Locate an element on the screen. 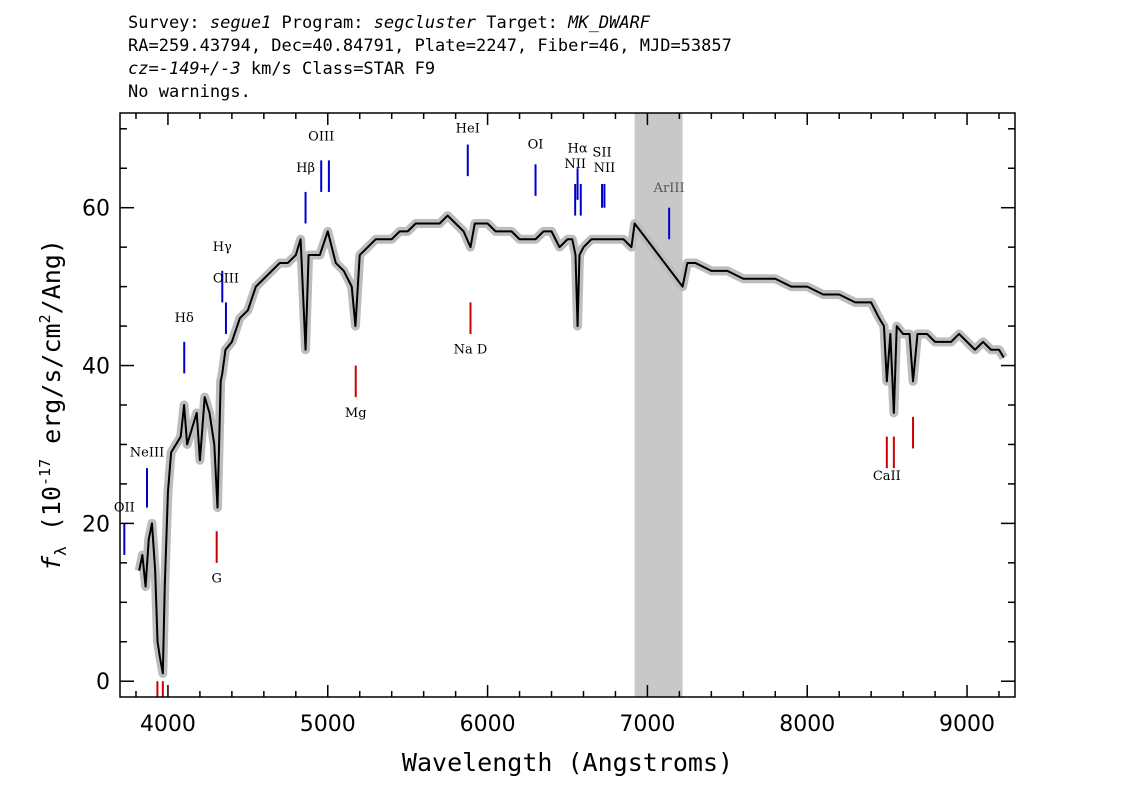 The width and height of the screenshot is (1134, 810). absorption-line-label: CaII is located at coordinates (887, 476).